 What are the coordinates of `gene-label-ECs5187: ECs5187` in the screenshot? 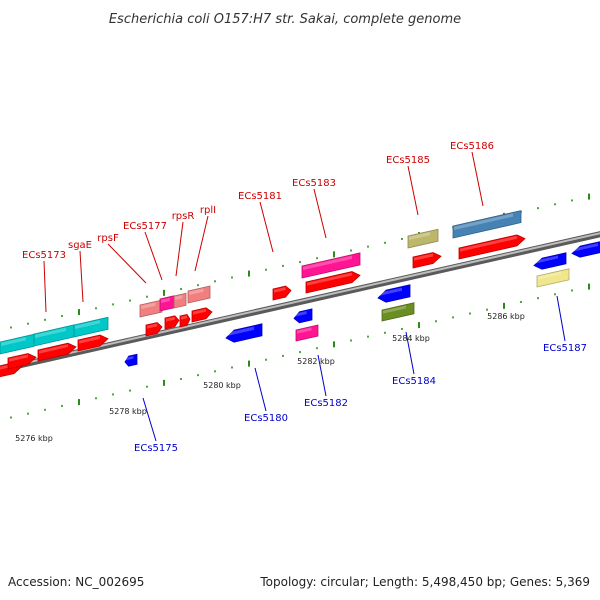 It's located at (565, 348).